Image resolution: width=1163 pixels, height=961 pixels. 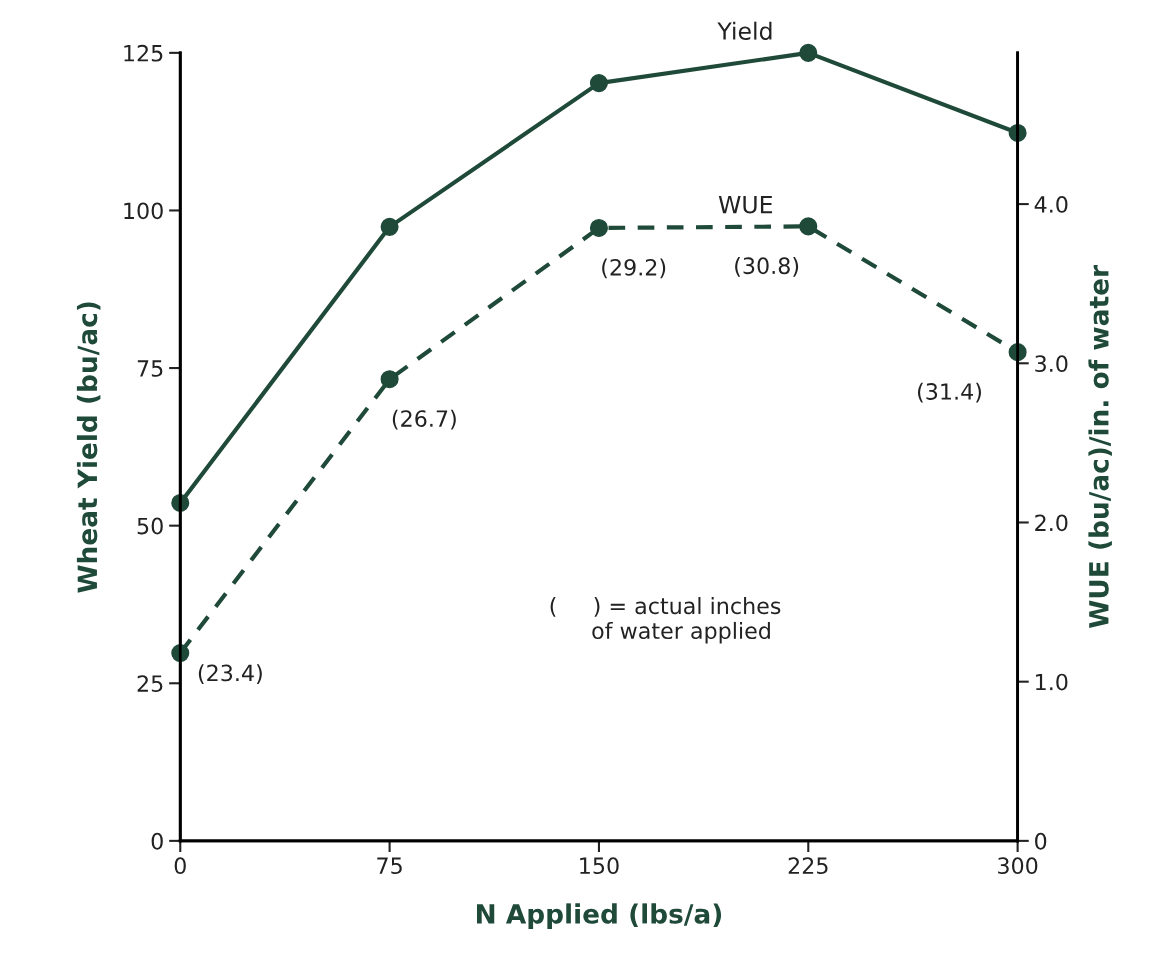 I want to click on y2-tick-label: 1.0, so click(x=1052, y=682).